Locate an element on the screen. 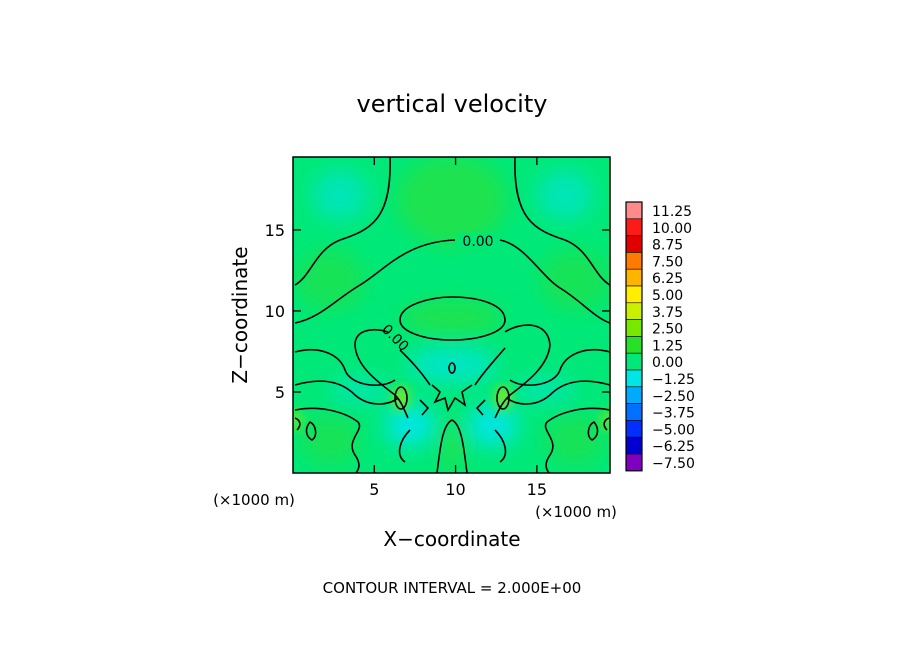 This screenshot has height=654, width=904. x-tick-label: 10 is located at coordinates (455, 489).